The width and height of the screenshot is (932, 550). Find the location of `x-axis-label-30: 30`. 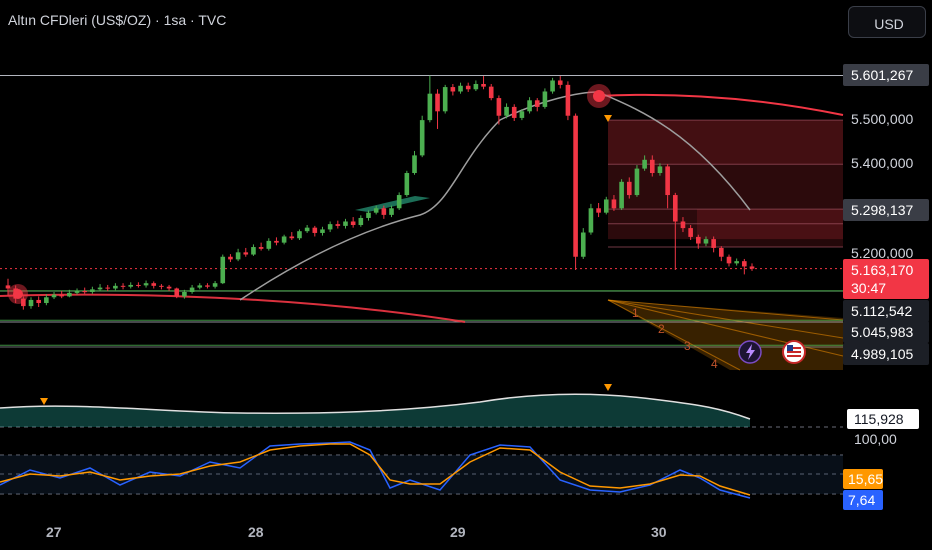

x-axis-label-30: 30 is located at coordinates (659, 532).